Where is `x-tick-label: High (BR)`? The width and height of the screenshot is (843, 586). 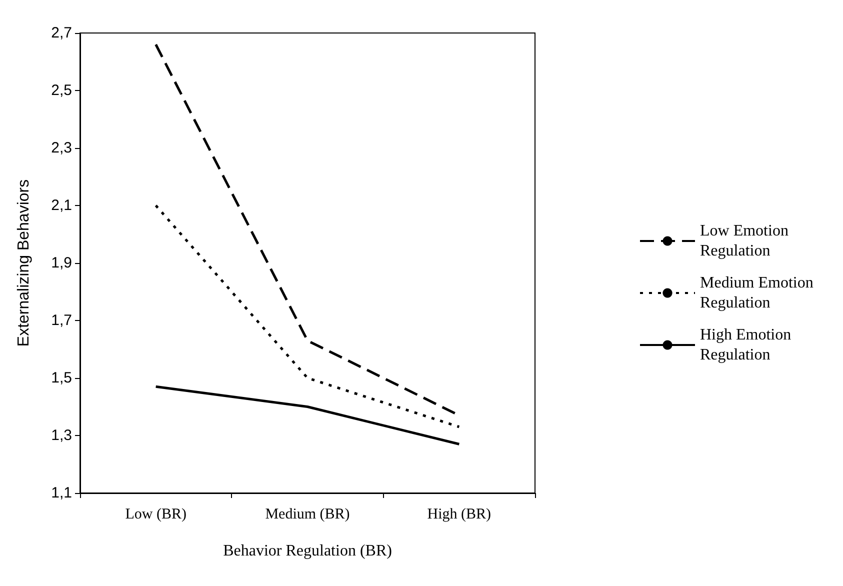 x-tick-label: High (BR) is located at coordinates (459, 514).